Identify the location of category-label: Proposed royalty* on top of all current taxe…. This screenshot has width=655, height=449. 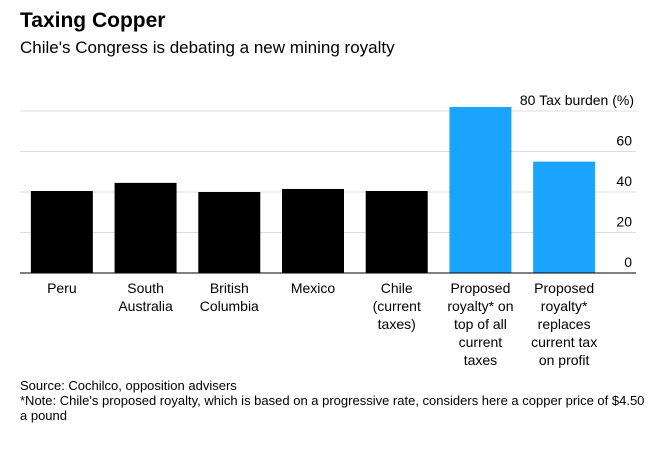
(480, 324).